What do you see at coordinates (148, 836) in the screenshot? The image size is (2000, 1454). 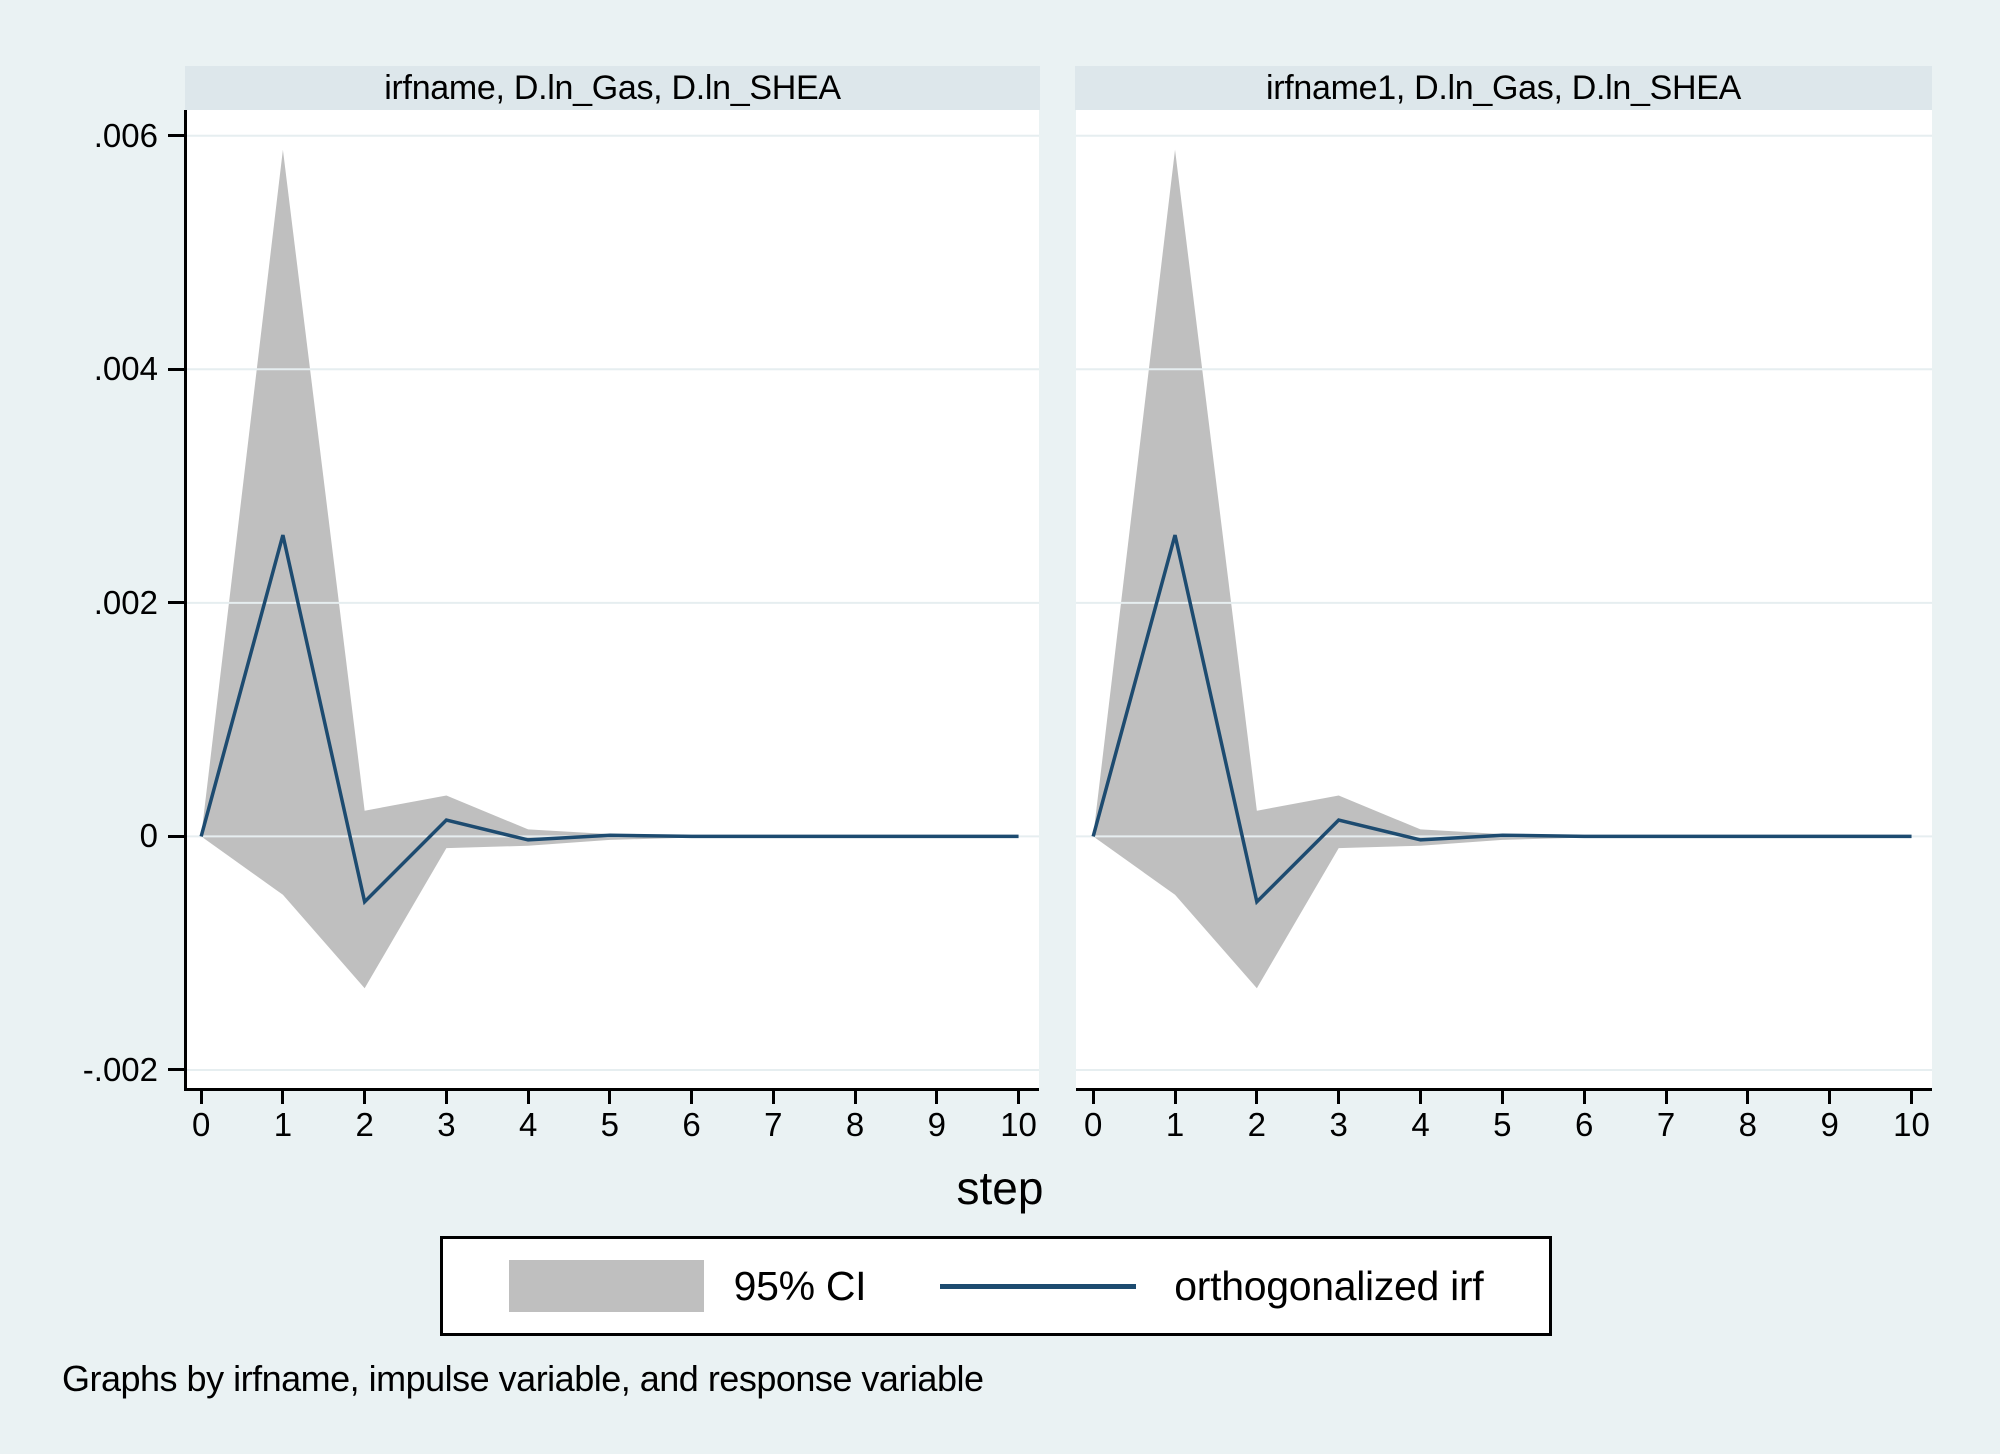 I see `y-tick-label: 0` at bounding box center [148, 836].